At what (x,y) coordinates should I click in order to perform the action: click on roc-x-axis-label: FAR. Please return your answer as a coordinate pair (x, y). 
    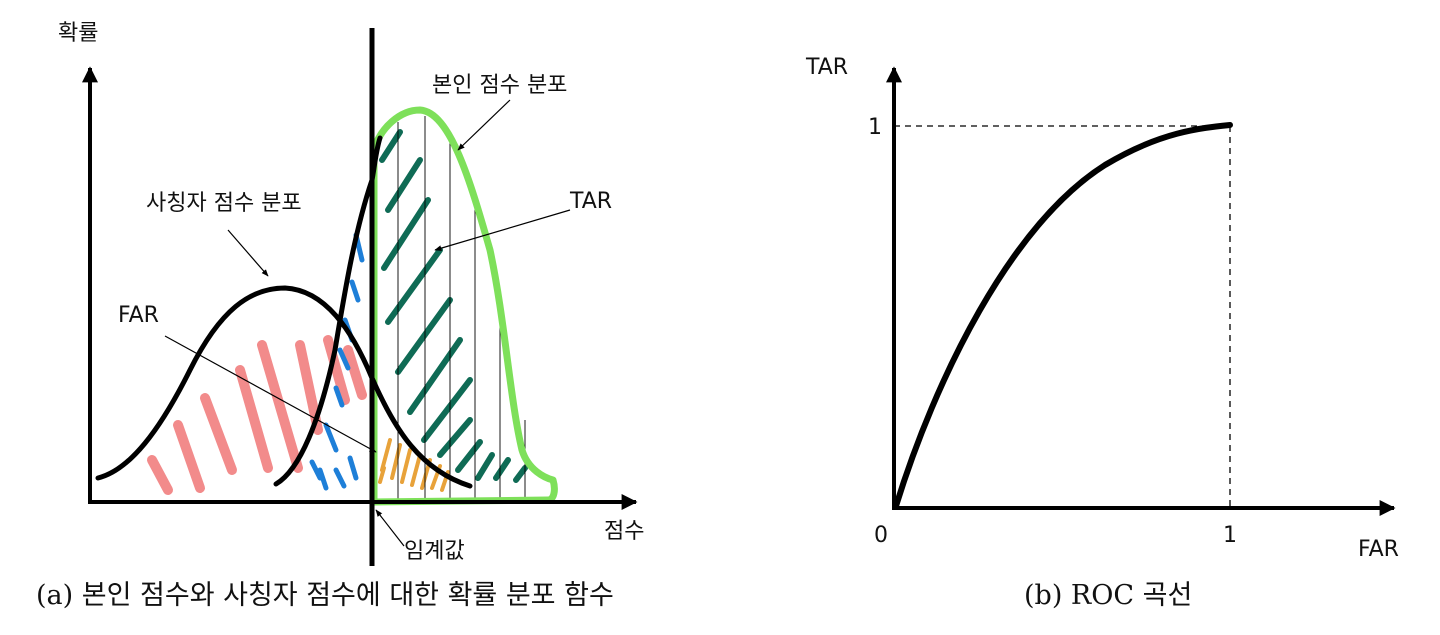
    Looking at the image, I should click on (1378, 549).